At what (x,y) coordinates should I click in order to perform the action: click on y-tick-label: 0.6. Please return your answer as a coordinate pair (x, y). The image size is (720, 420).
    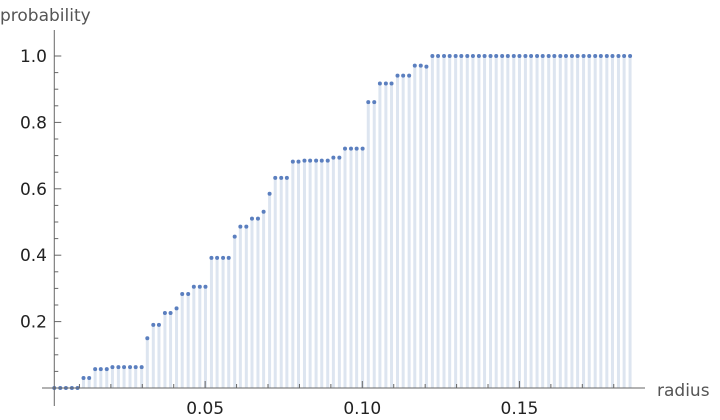
    Looking at the image, I should click on (33, 190).